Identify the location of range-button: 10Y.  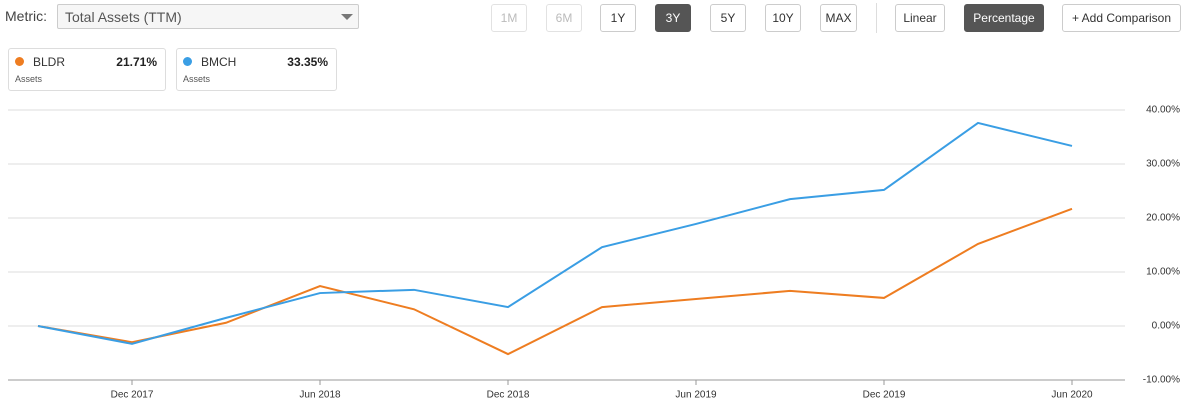
(783, 18).